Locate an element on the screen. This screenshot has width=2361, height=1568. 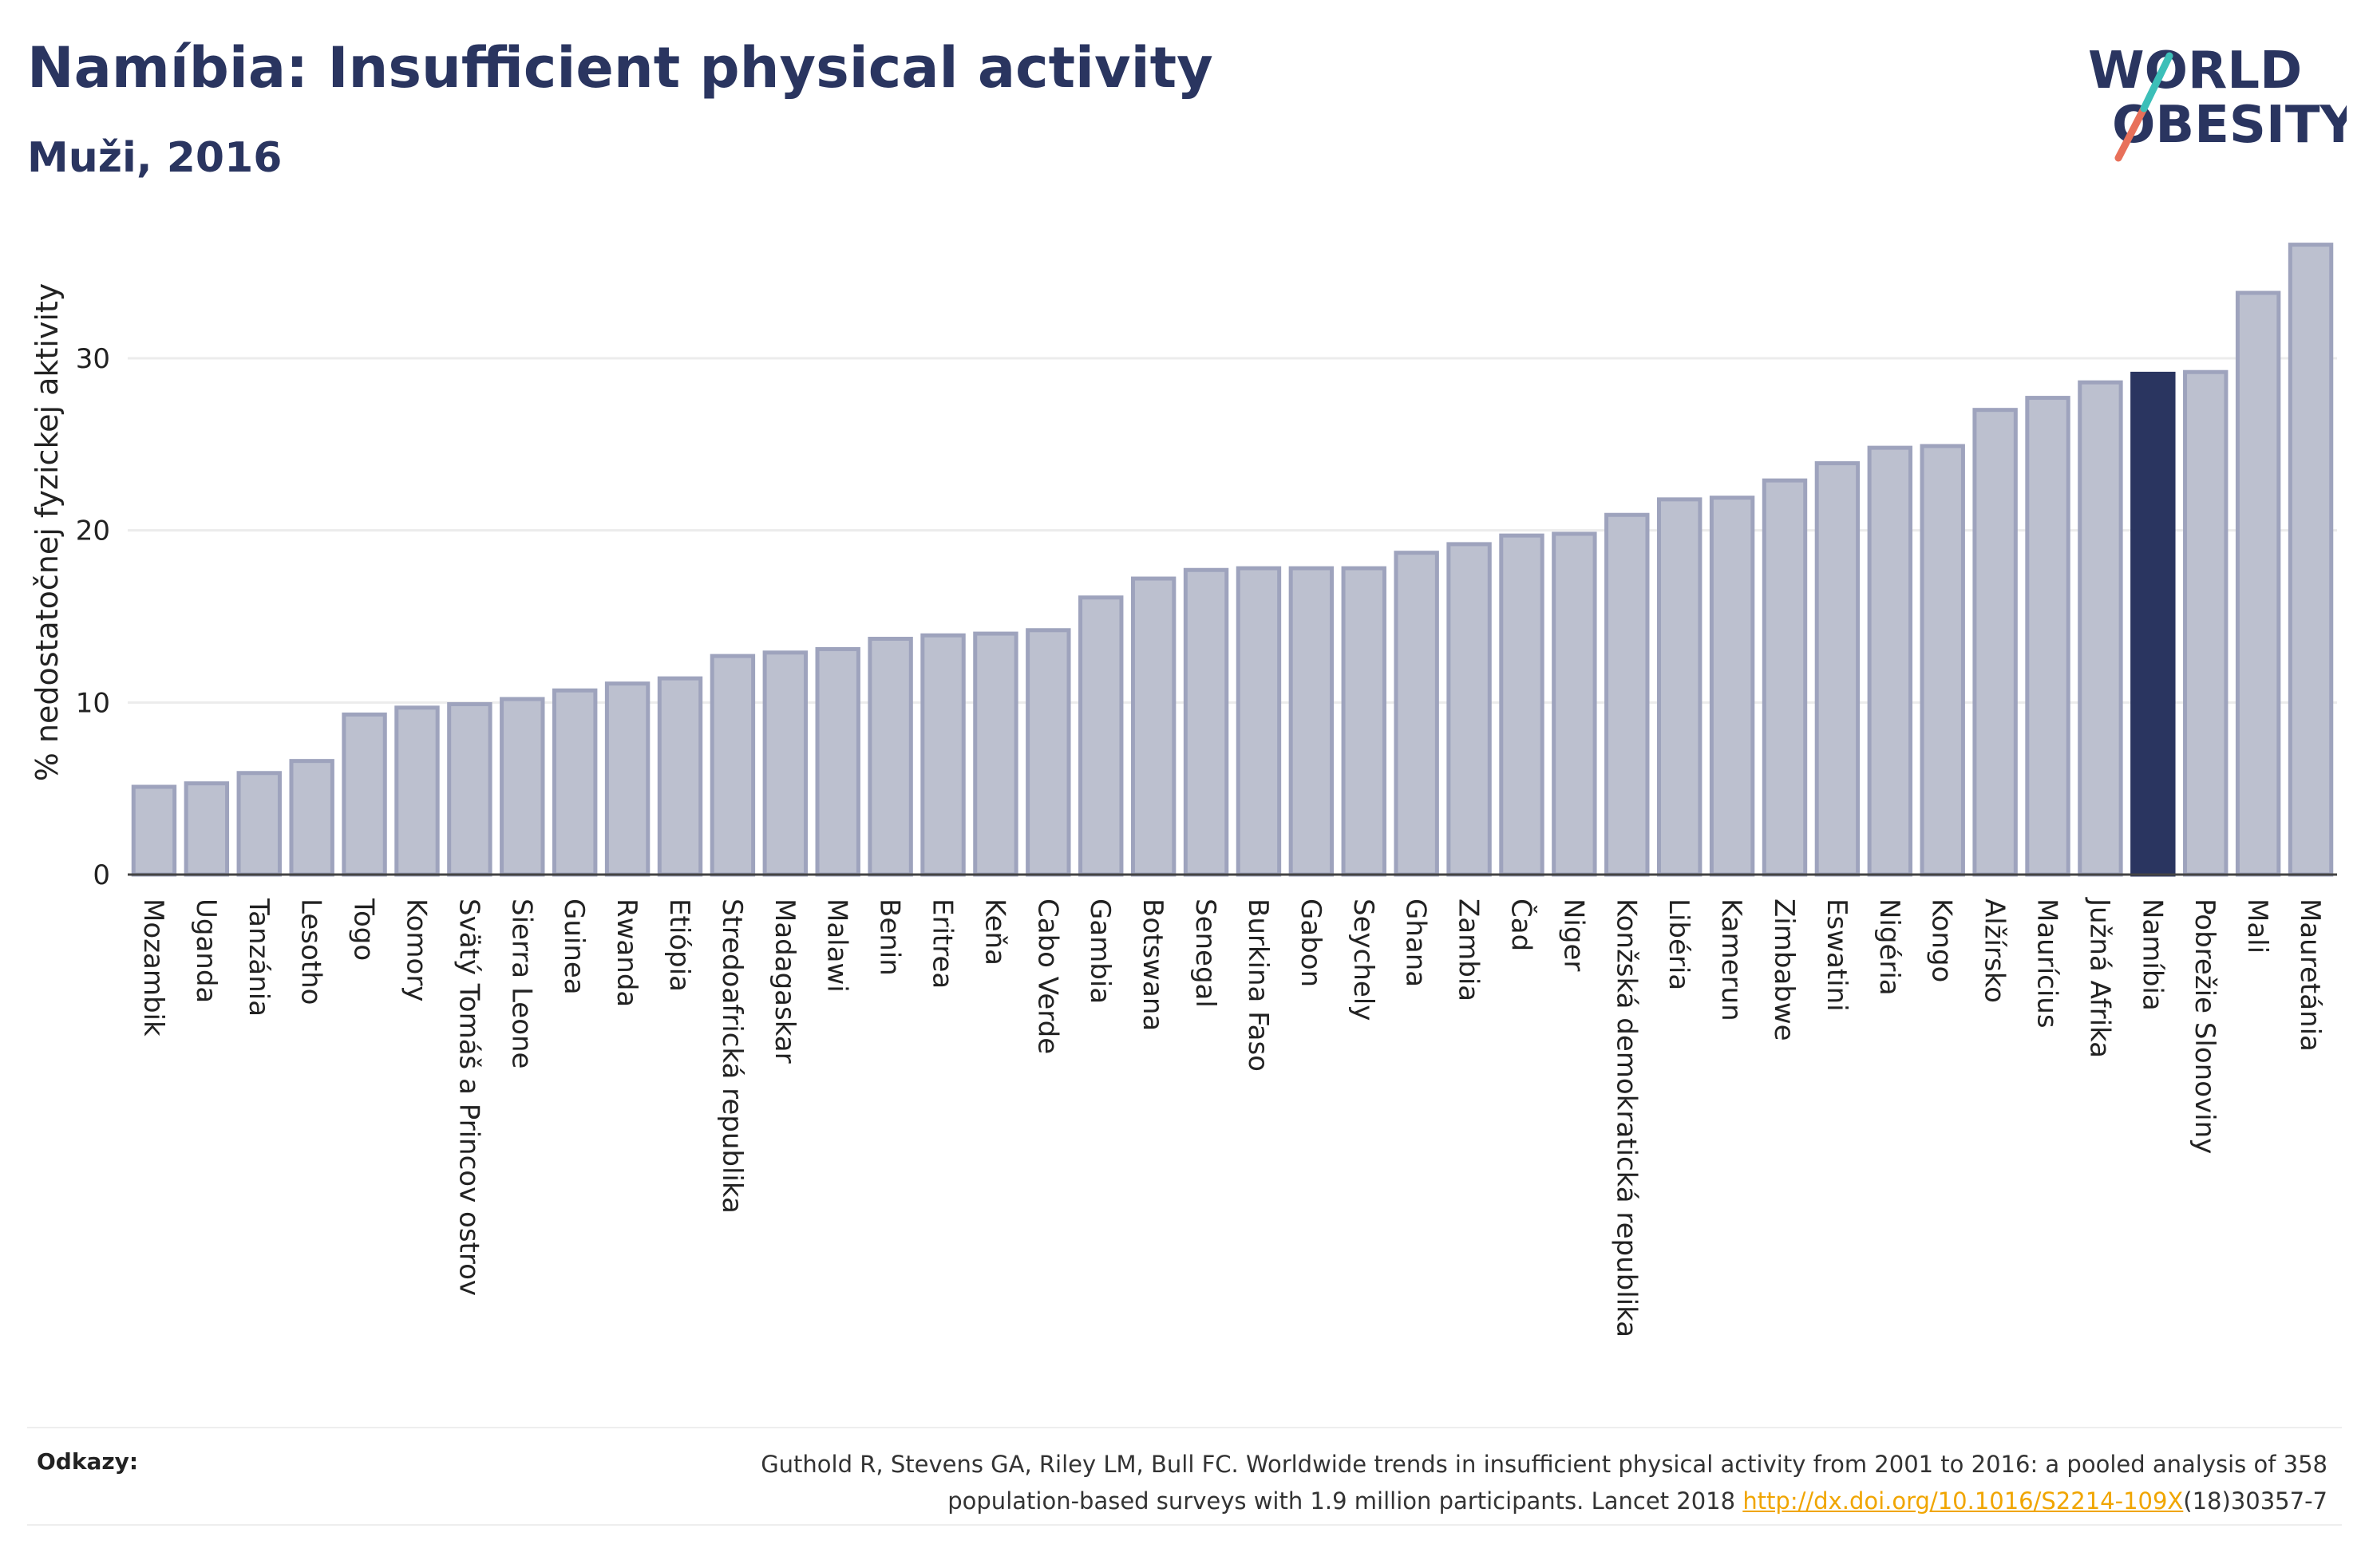
world-obesity-logo: WORLD OBESITY is located at coordinates (2217, 101).